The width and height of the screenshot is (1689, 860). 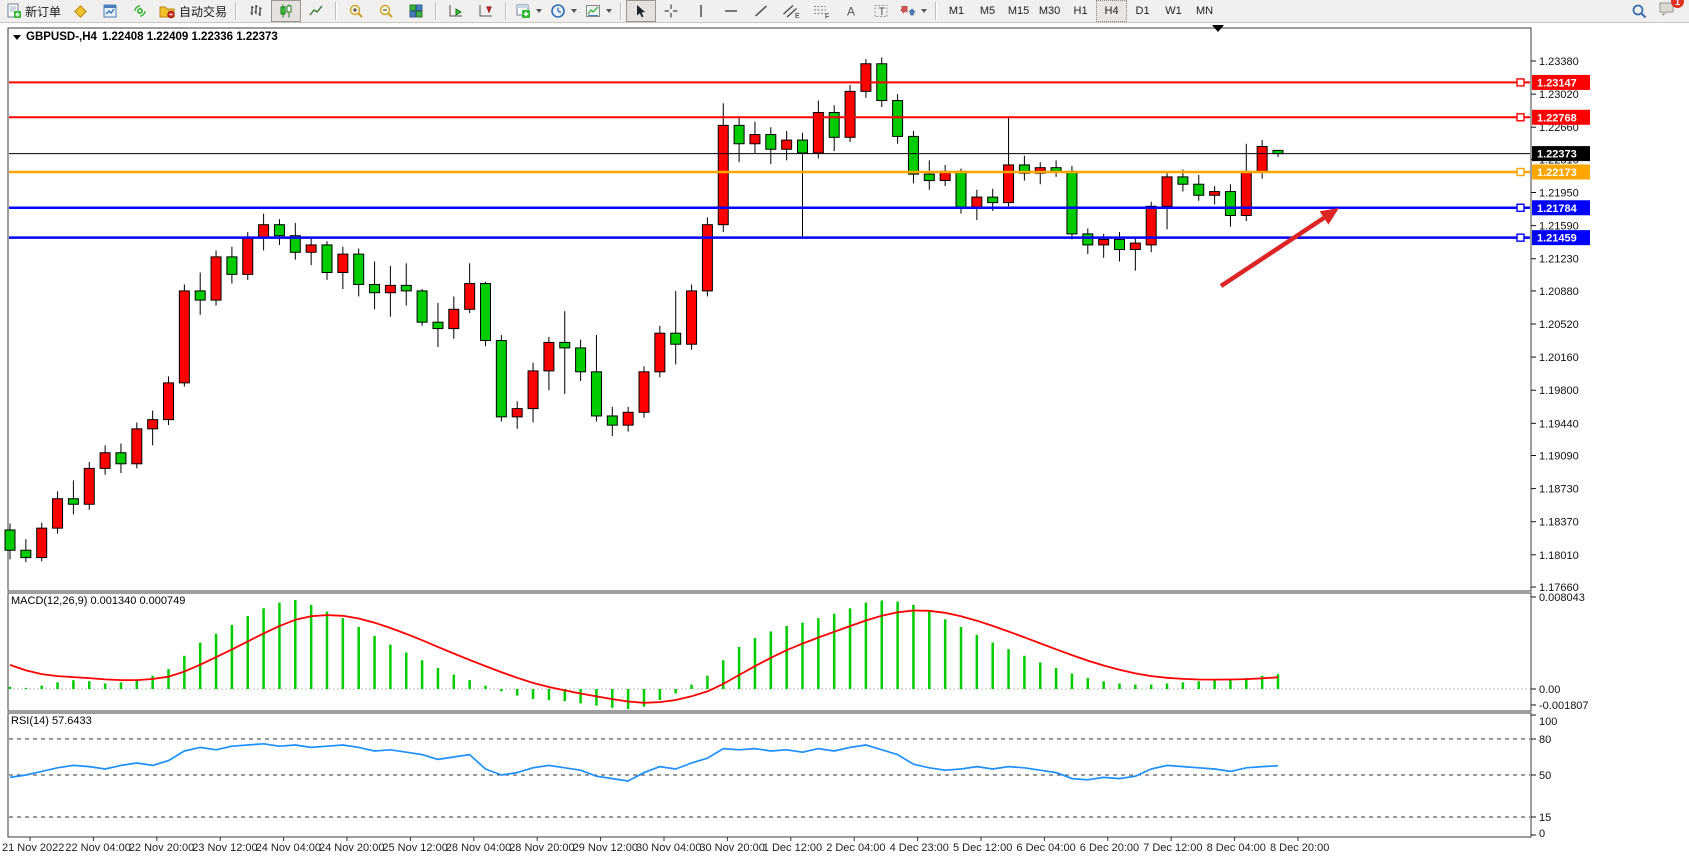 What do you see at coordinates (1677, 4) in the screenshot?
I see `notification-badge: 1` at bounding box center [1677, 4].